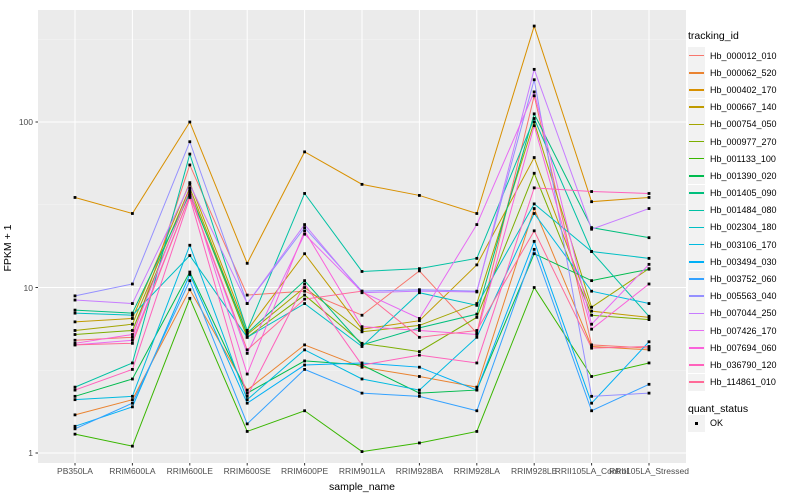 The image size is (800, 500). I want to click on legend-label: Hb_007694_060, so click(743, 347).